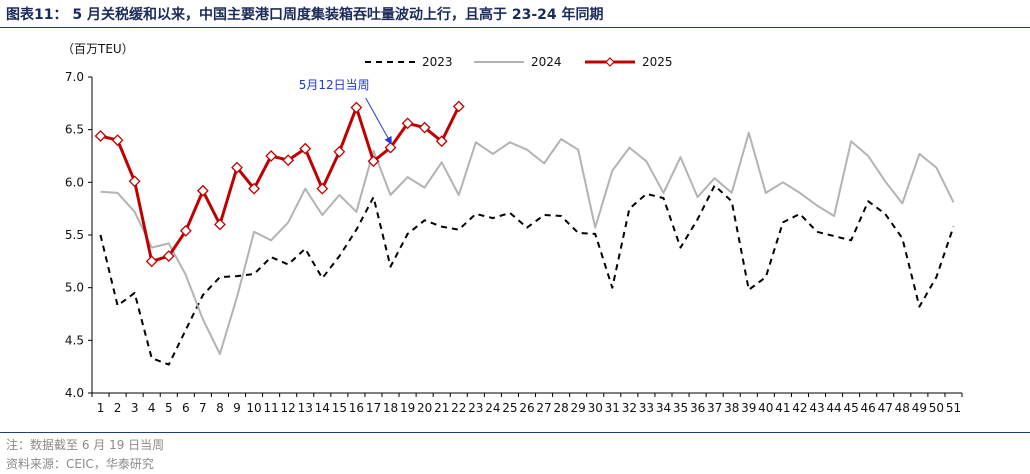 The image size is (1030, 474). What do you see at coordinates (492, 408) in the screenshot?
I see `x-tick-label: 24` at bounding box center [492, 408].